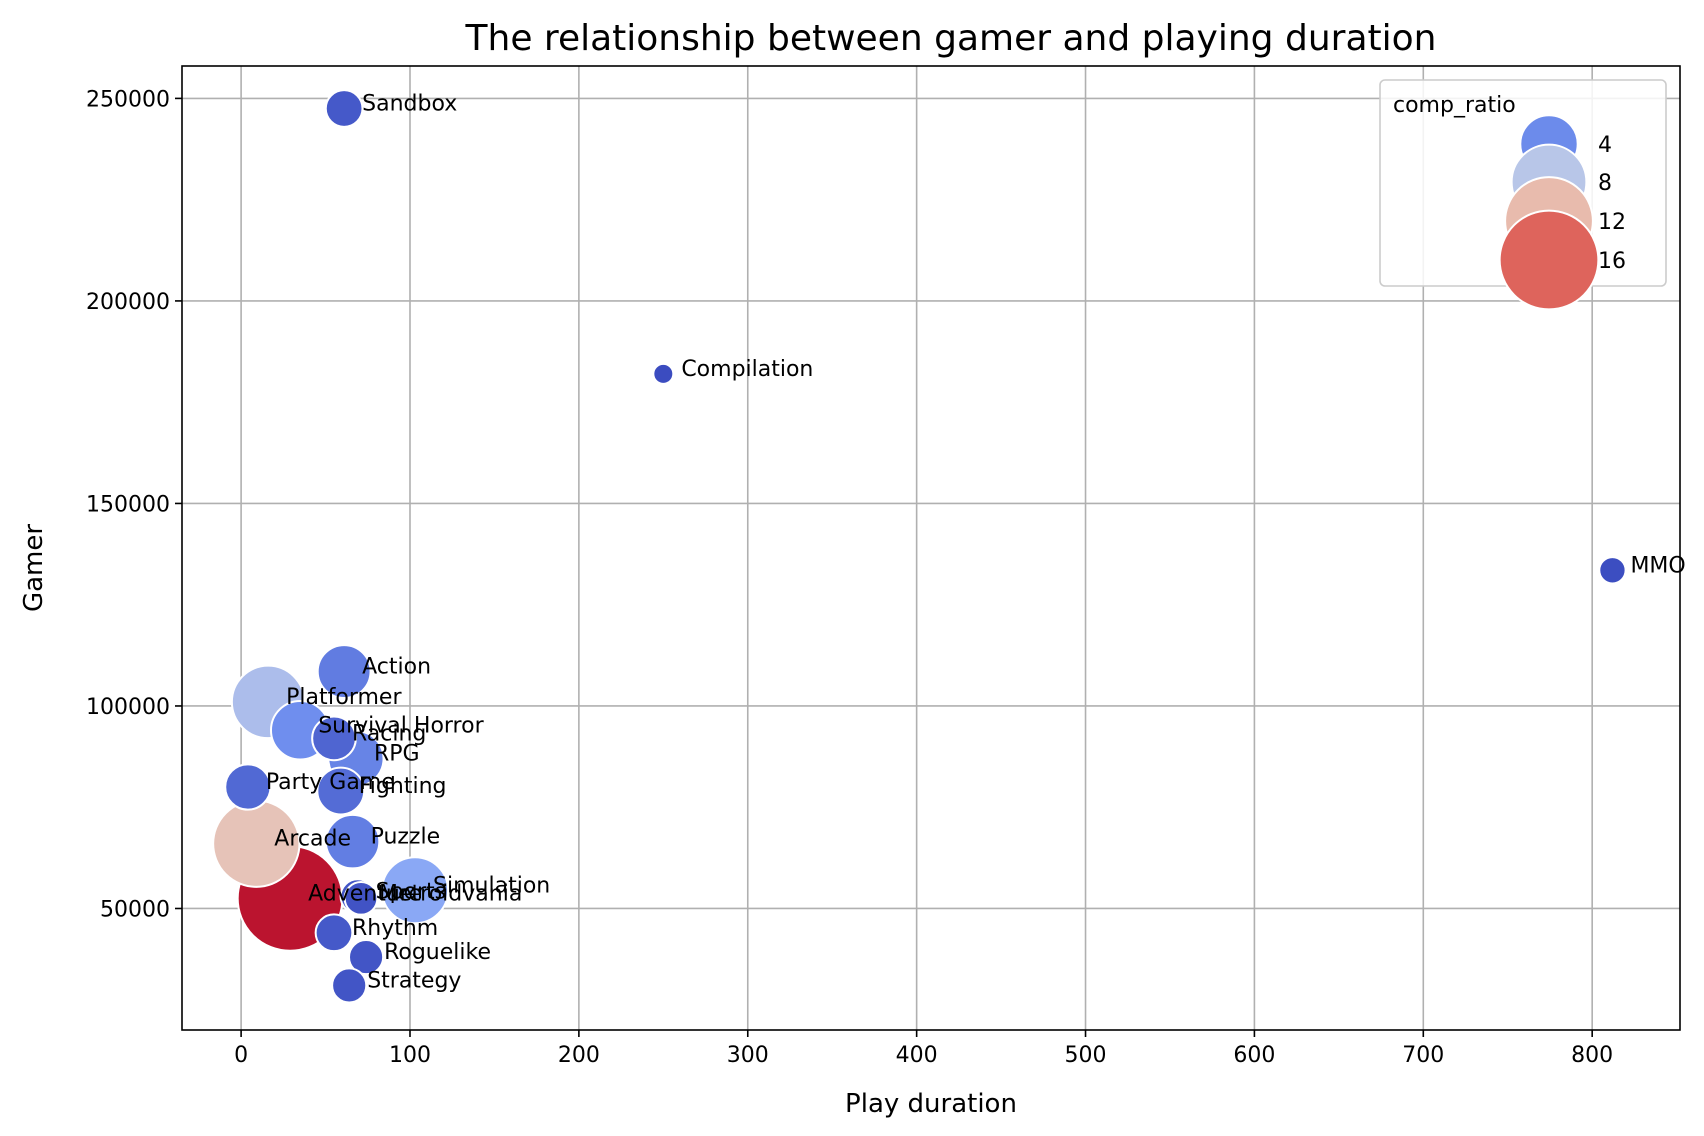 The width and height of the screenshot is (1704, 1136). What do you see at coordinates (397, 754) in the screenshot?
I see `point-label: RPG` at bounding box center [397, 754].